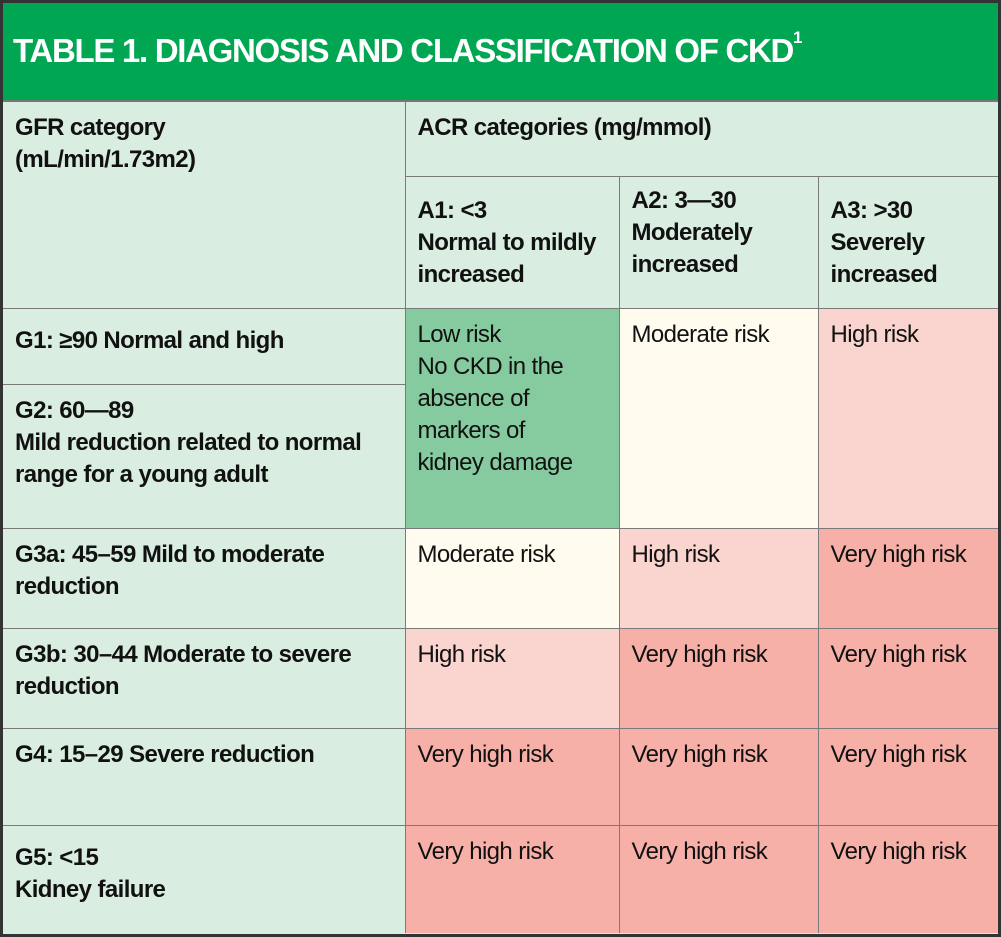 The width and height of the screenshot is (1001, 937). Describe the element at coordinates (701, 139) in the screenshot. I see `acr-header: ACR categories (mg/mmol)` at that location.